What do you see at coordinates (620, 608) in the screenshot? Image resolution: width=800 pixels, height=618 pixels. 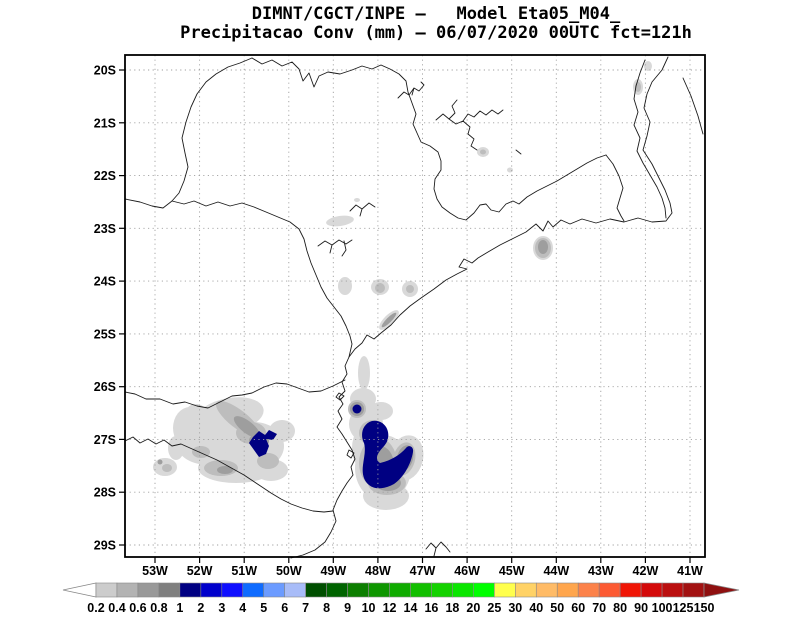 I see `colorbar-tick-label: 80` at bounding box center [620, 608].